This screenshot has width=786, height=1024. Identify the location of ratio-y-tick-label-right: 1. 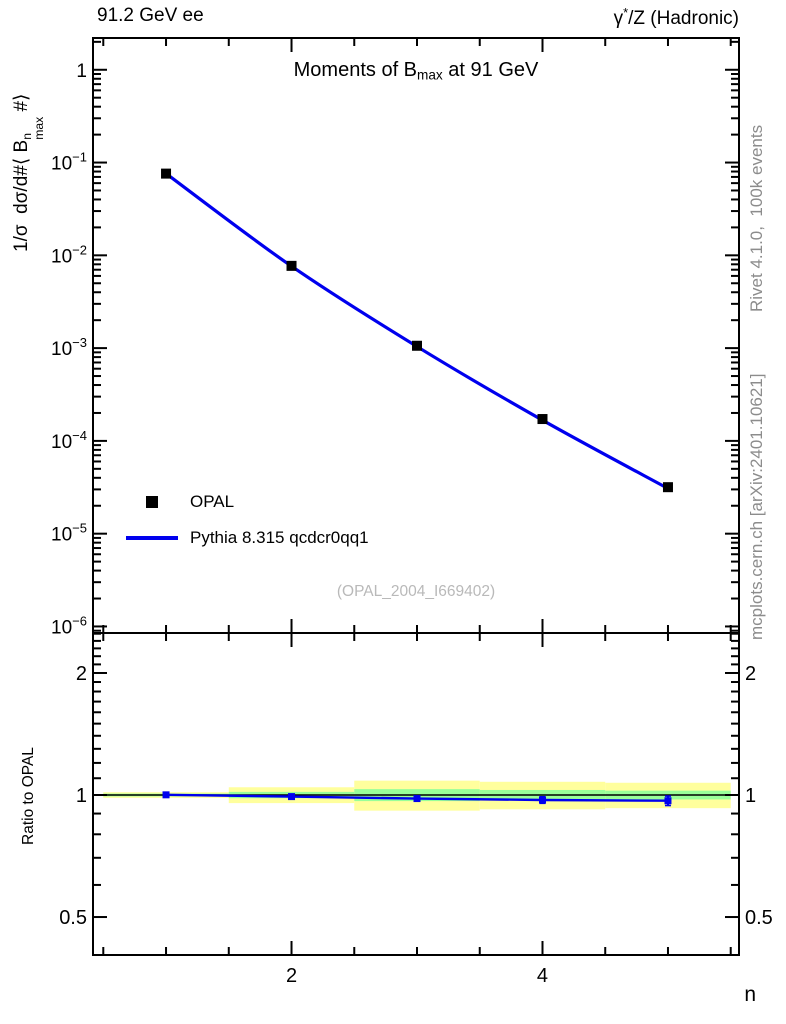
(750, 796).